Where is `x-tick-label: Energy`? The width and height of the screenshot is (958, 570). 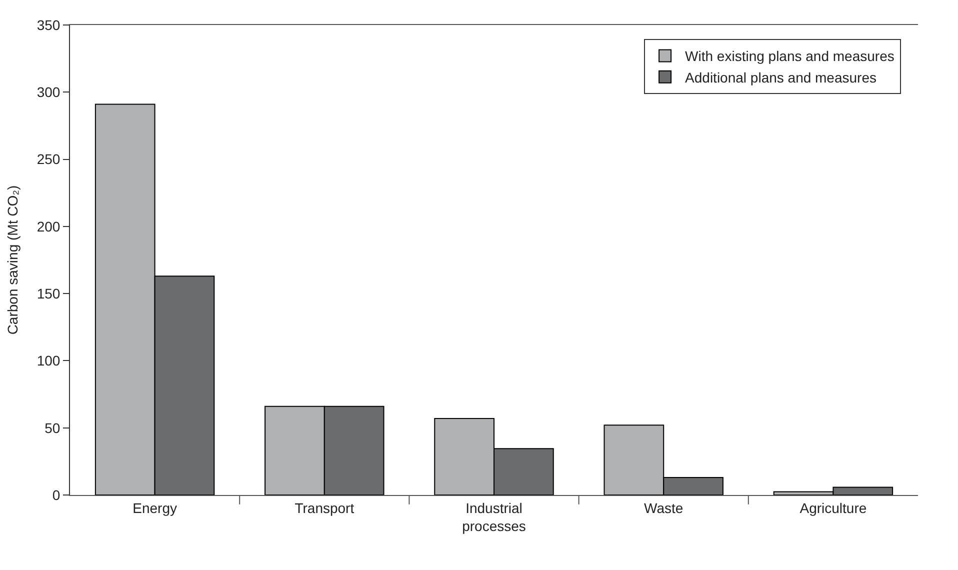 x-tick-label: Energy is located at coordinates (154, 508).